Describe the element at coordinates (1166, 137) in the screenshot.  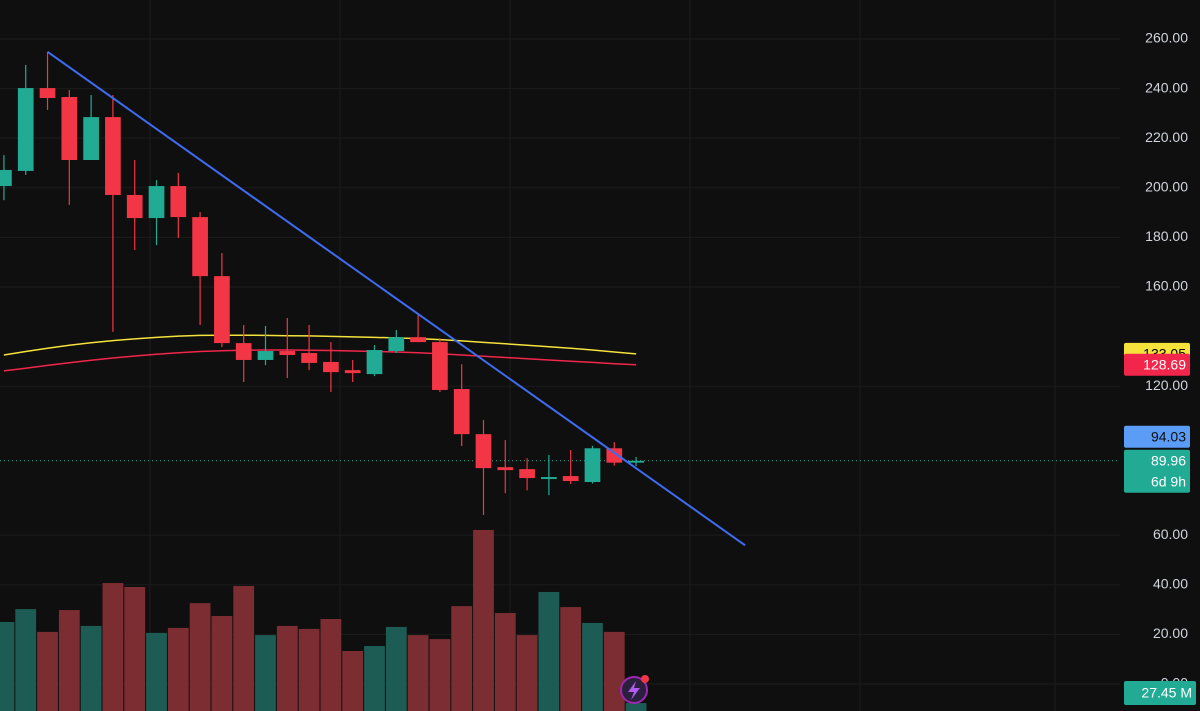
I see `y-tick-label: 220.00` at that location.